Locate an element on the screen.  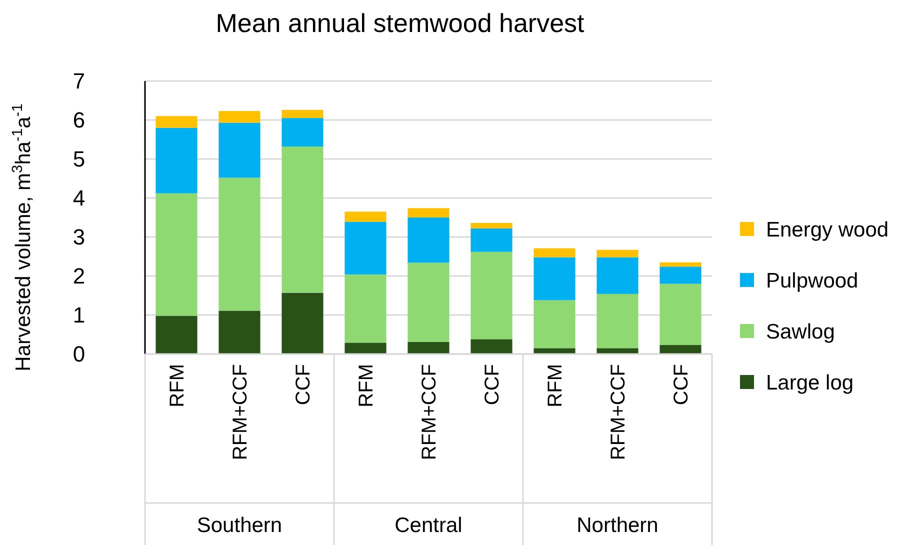
legend-label: Energy wood is located at coordinates (827, 230).